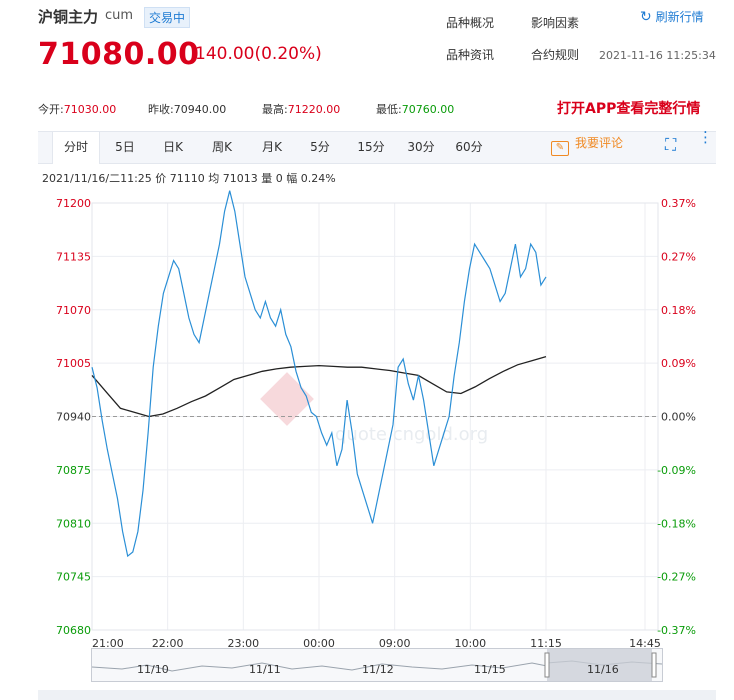  Describe the element at coordinates (73, 310) in the screenshot. I see `y-tick-label: 71070` at that location.